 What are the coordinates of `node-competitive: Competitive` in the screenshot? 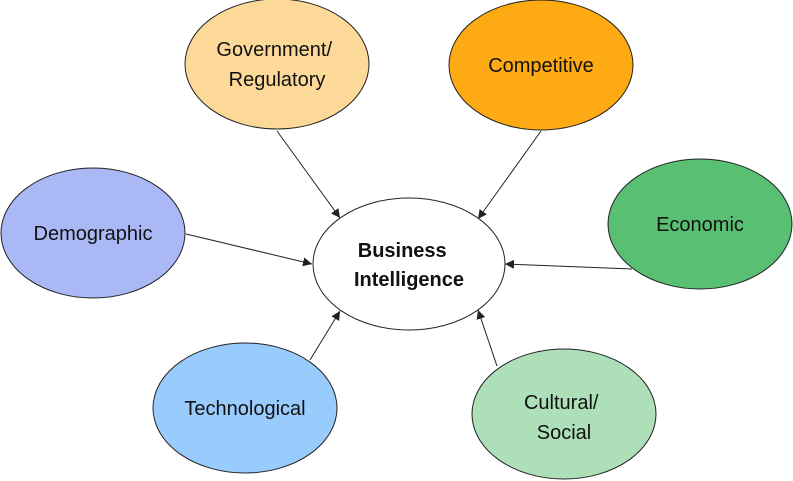 It's located at (541, 65).